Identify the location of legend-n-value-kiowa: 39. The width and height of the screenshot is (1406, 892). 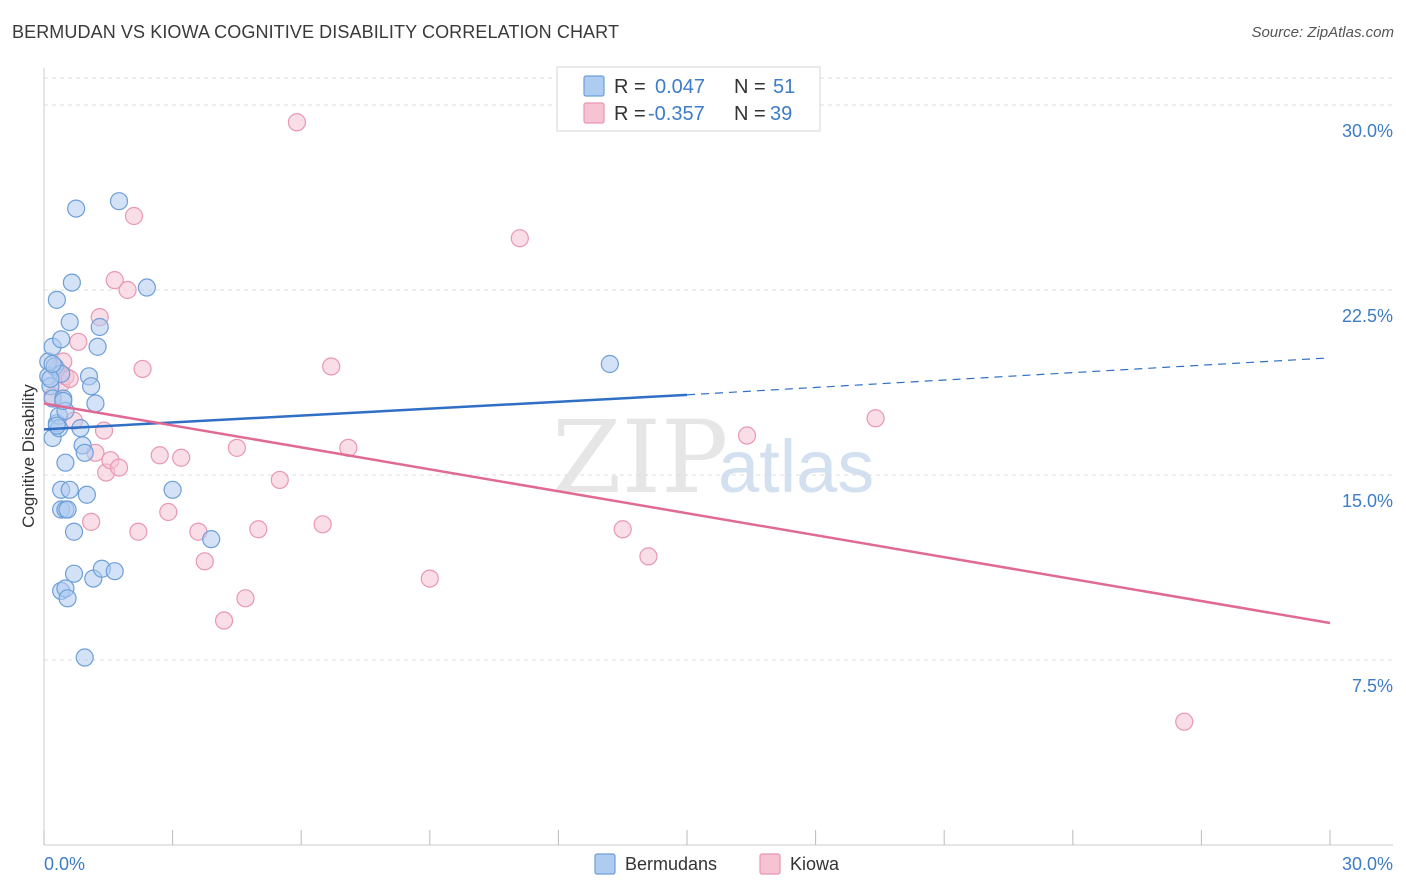
(781, 114).